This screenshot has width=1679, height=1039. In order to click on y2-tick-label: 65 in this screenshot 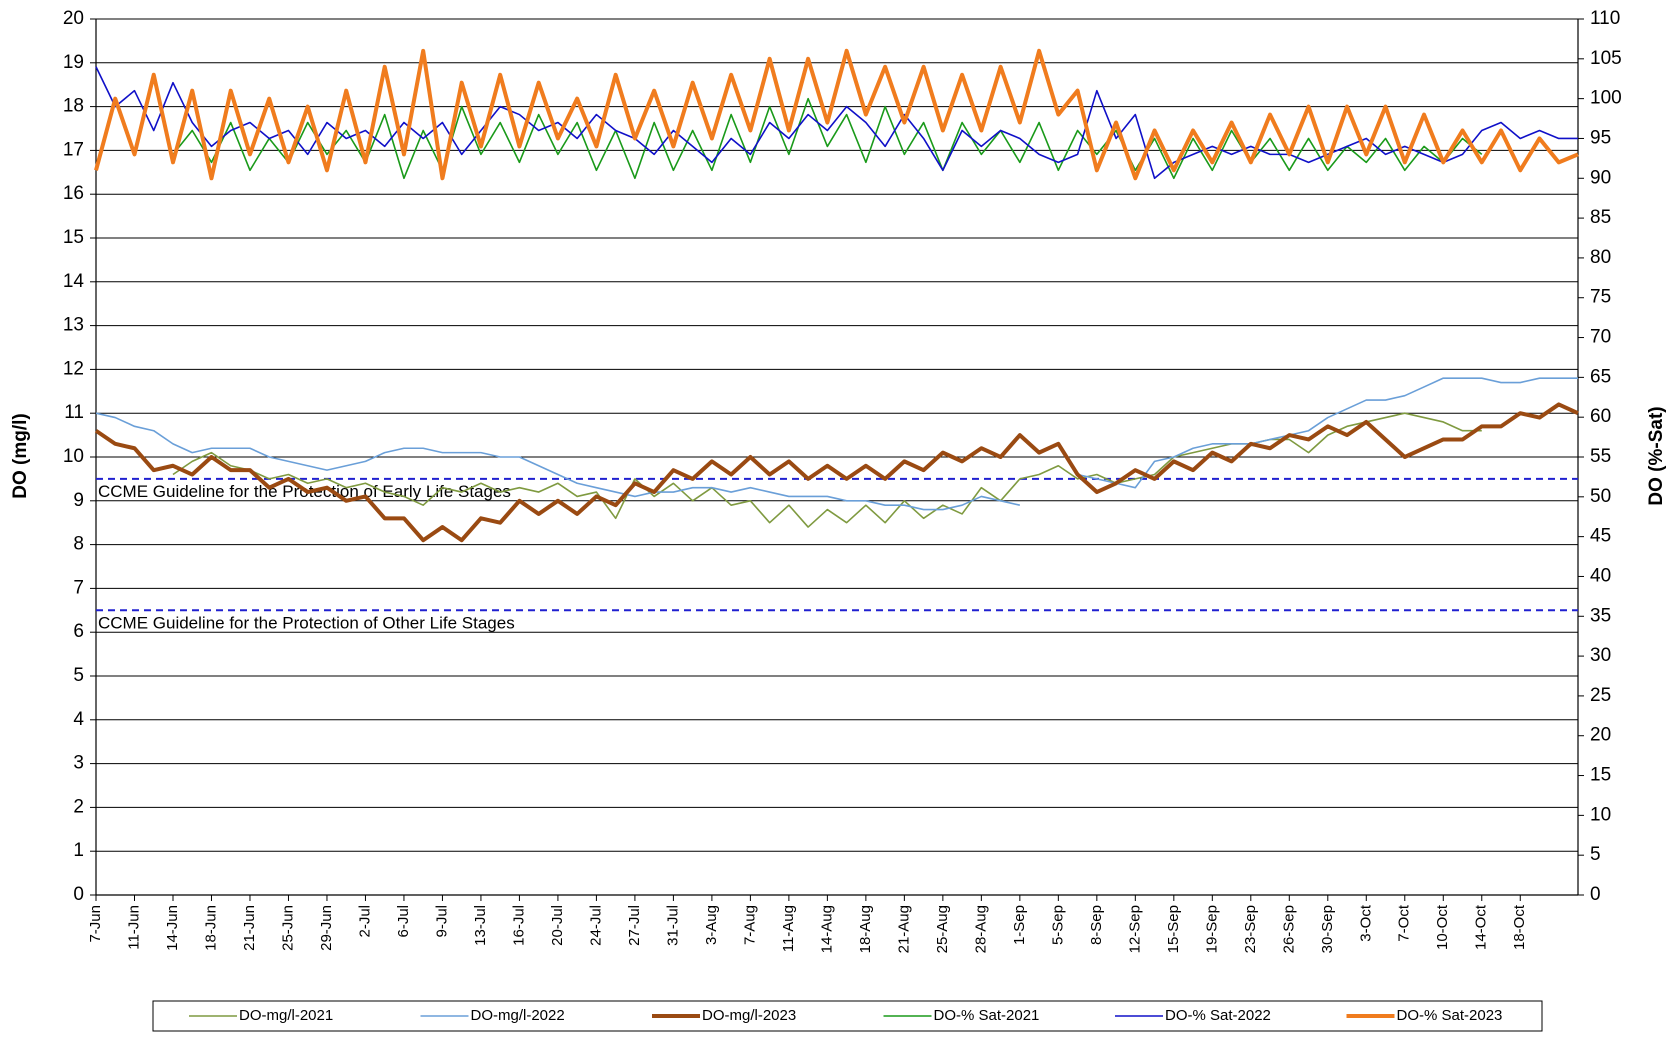, I will do `click(1600, 376)`.